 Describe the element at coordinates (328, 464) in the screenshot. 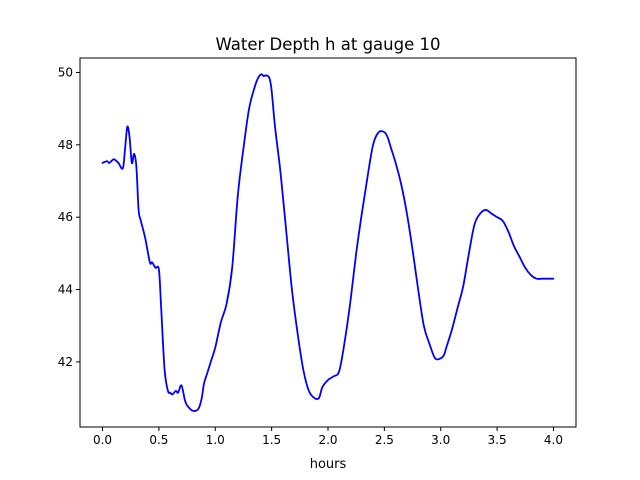

I see `x-axis-label: hours` at that location.